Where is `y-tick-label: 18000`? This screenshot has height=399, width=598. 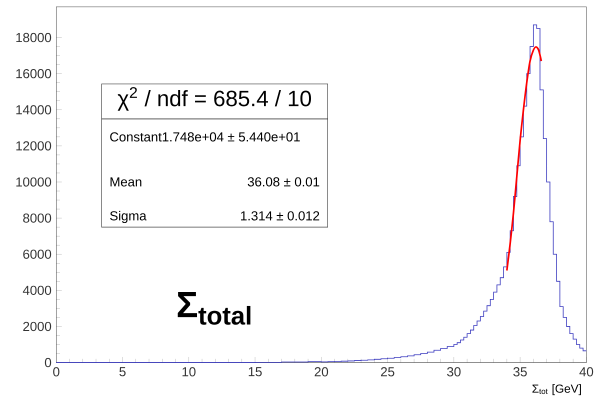 y-tick-label: 18000 is located at coordinates (34, 37).